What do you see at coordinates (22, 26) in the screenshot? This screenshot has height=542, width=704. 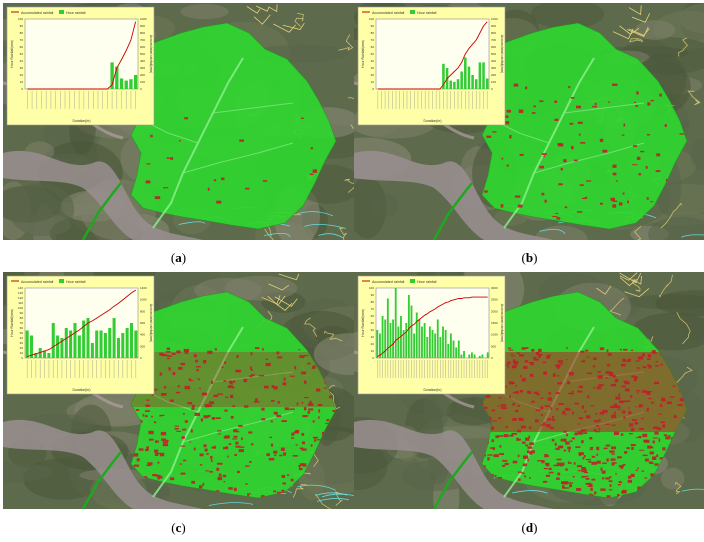 I see `left-tick-label: 90` at bounding box center [22, 26].